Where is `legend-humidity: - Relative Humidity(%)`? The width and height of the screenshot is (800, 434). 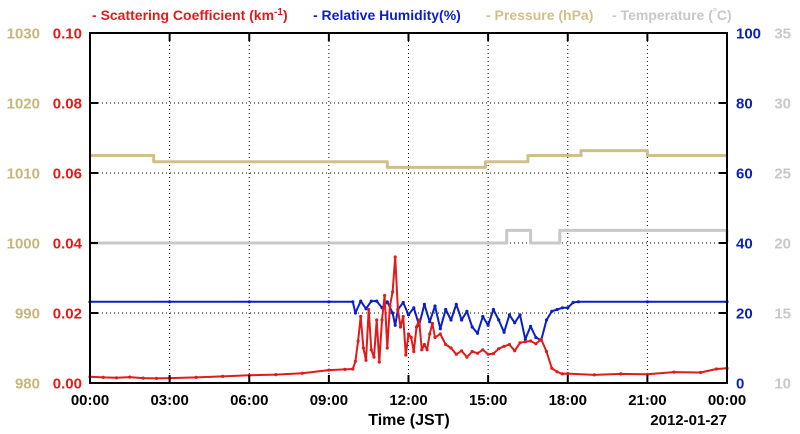
legend-humidity: - Relative Humidity(%) is located at coordinates (387, 15).